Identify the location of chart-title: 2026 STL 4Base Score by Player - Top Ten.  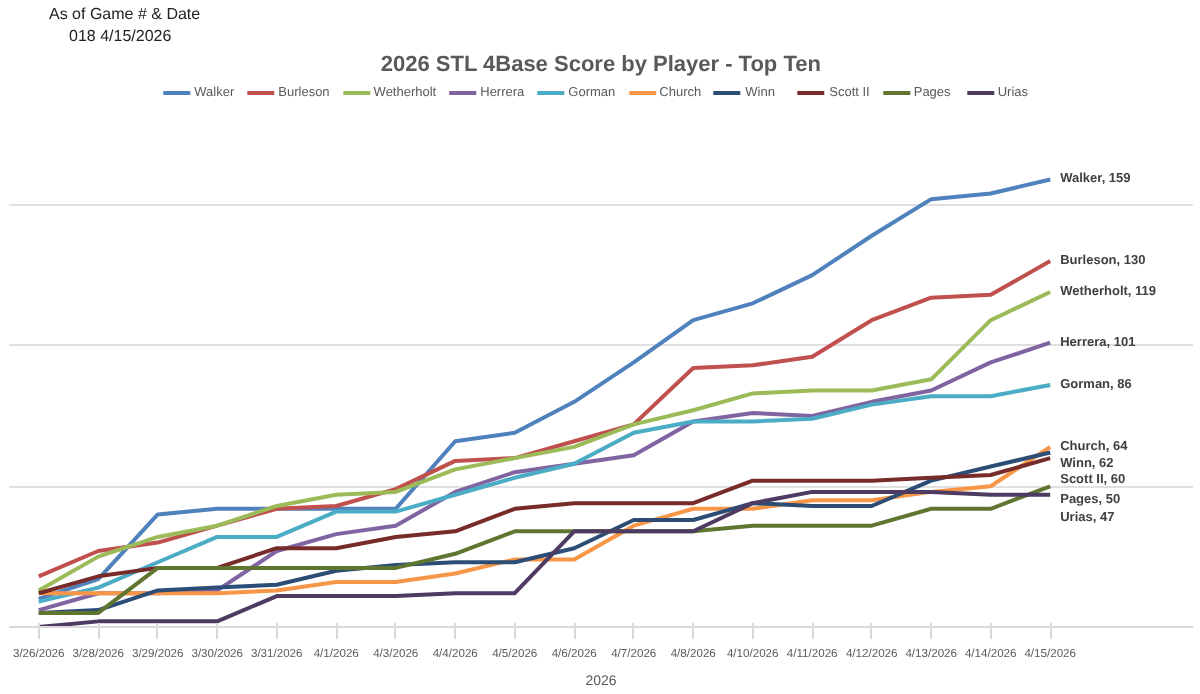
(601, 65).